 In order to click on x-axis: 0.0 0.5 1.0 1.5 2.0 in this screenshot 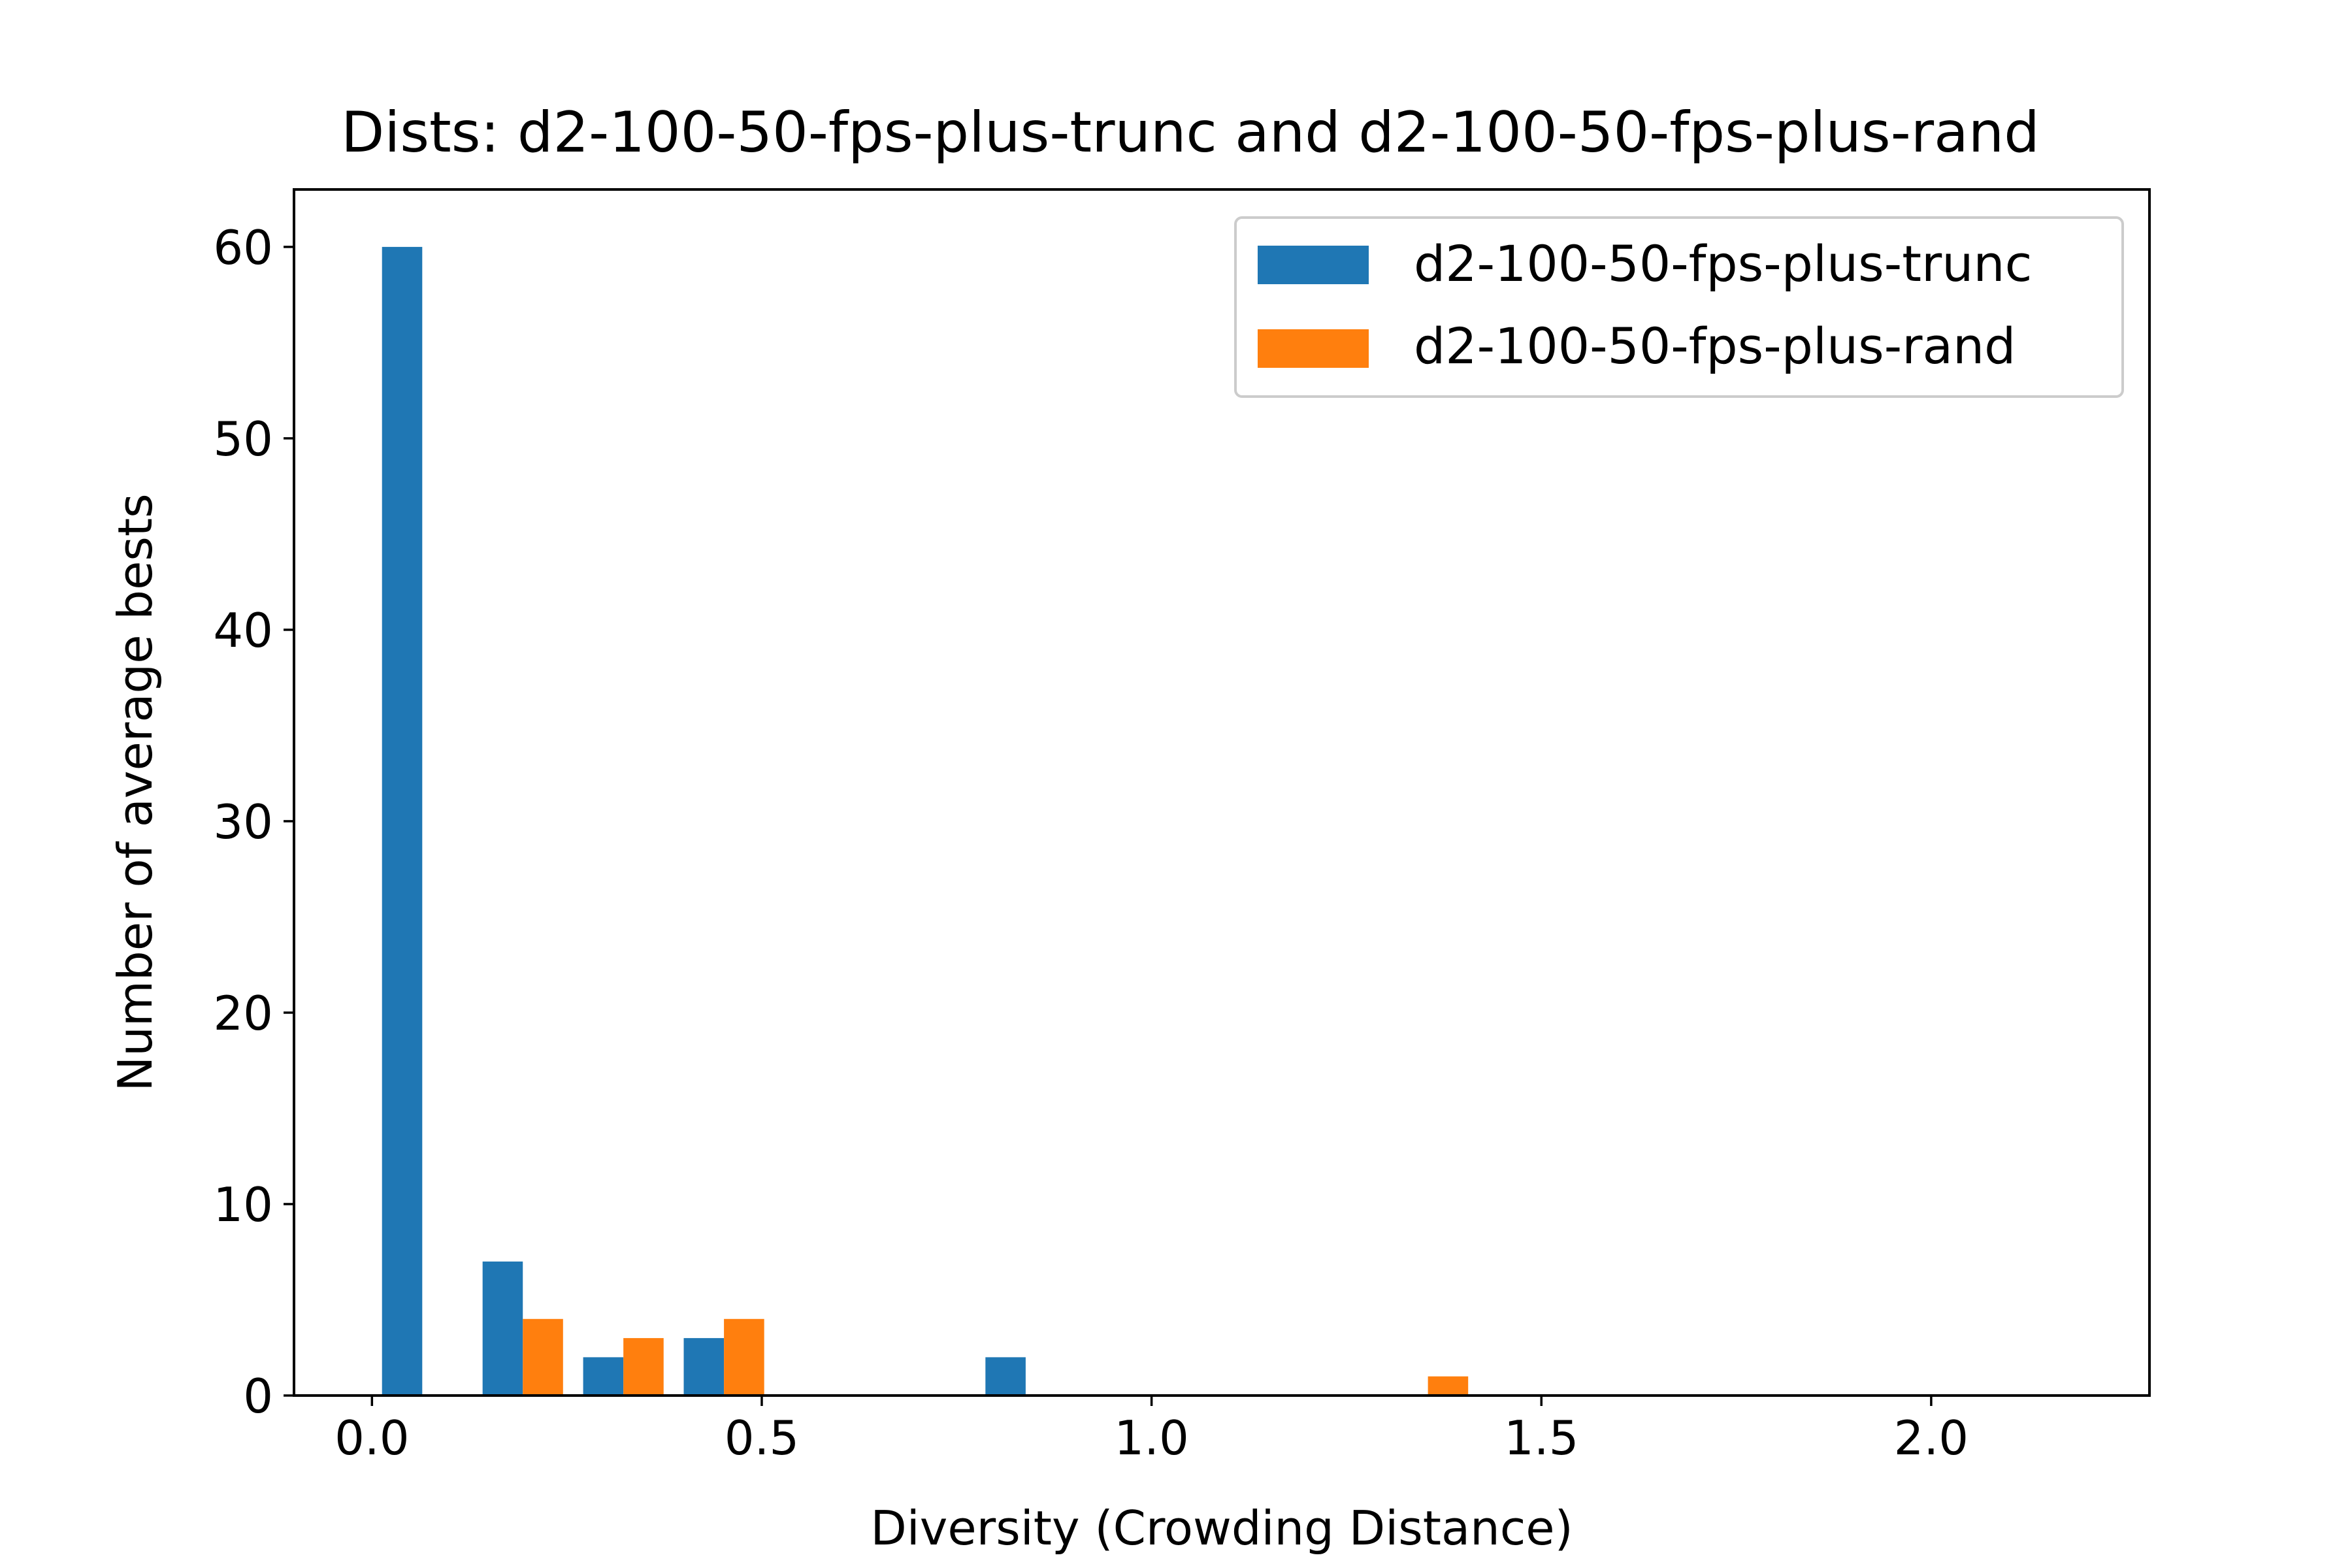, I will do `click(1151, 1430)`.